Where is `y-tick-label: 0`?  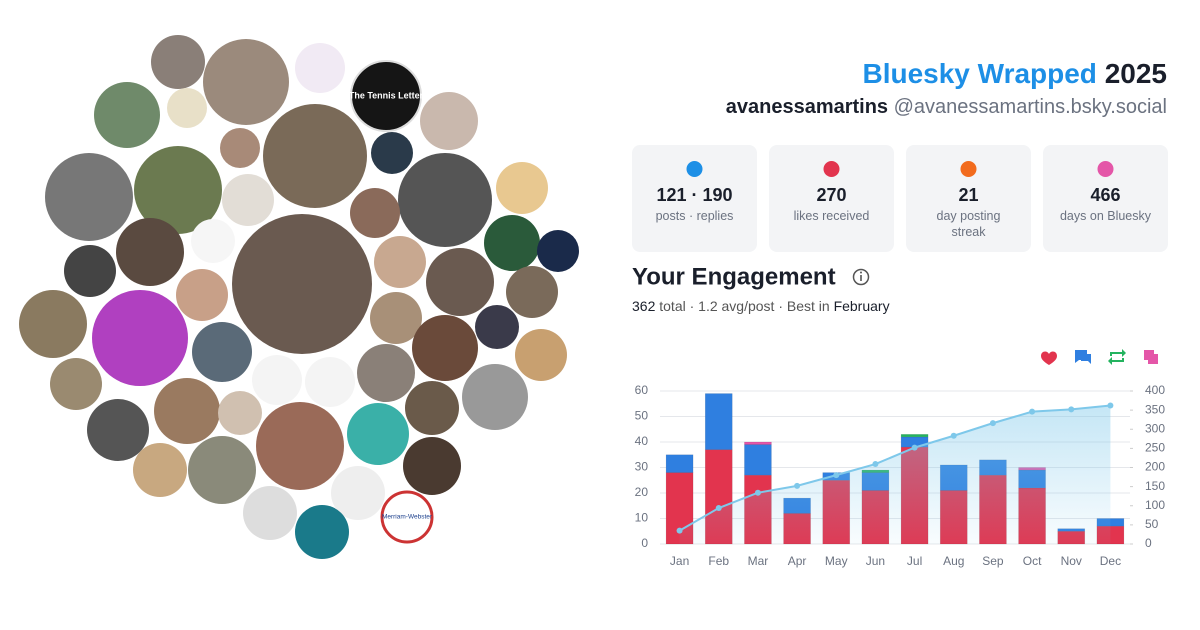 y-tick-label: 0 is located at coordinates (644, 543).